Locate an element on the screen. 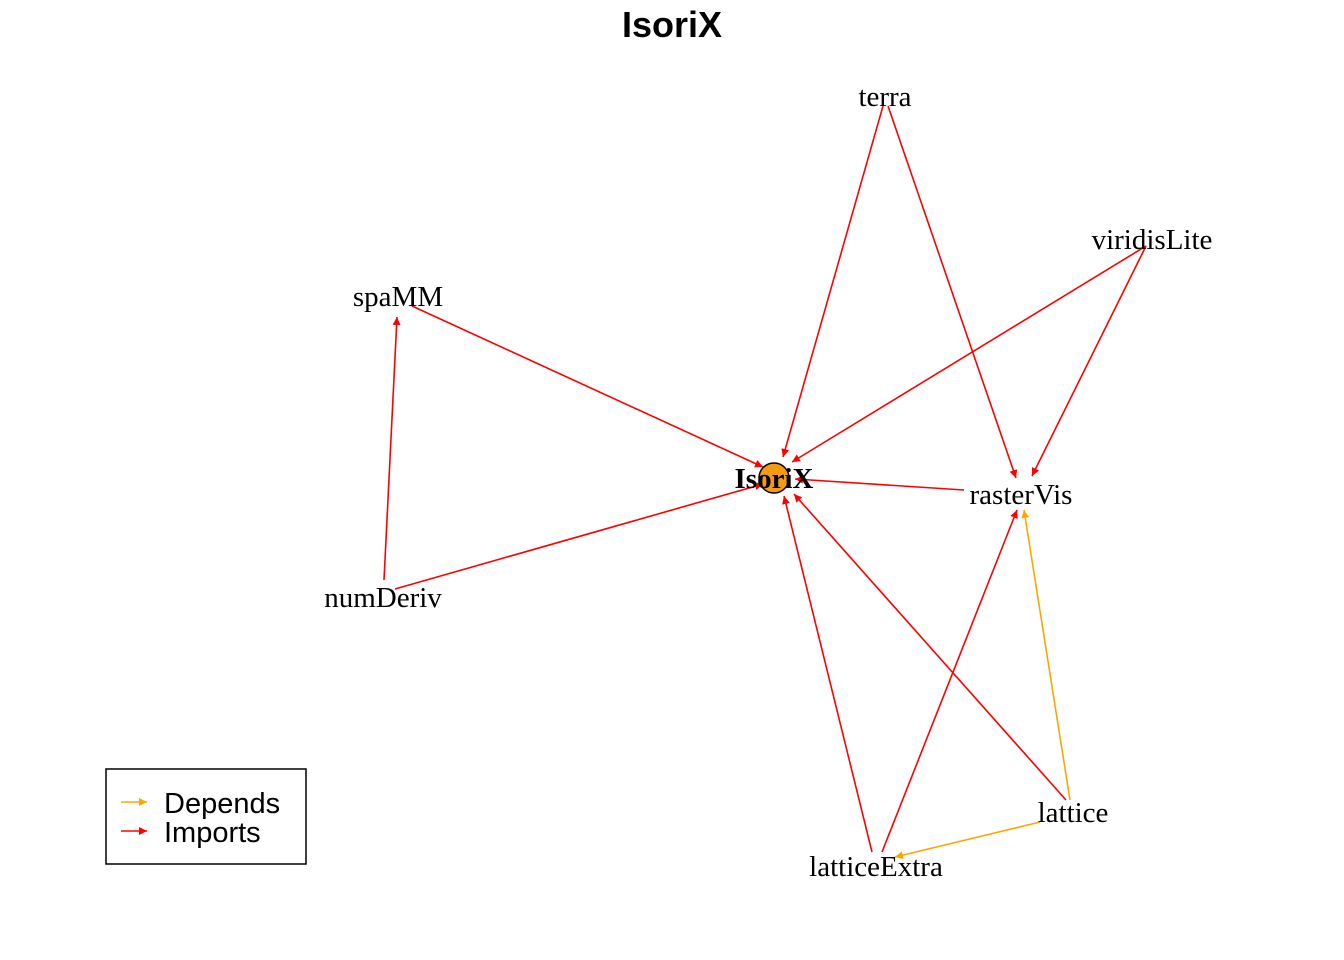 The width and height of the screenshot is (1344, 960). node-label-viridisLite: viridisLite is located at coordinates (1152, 240).